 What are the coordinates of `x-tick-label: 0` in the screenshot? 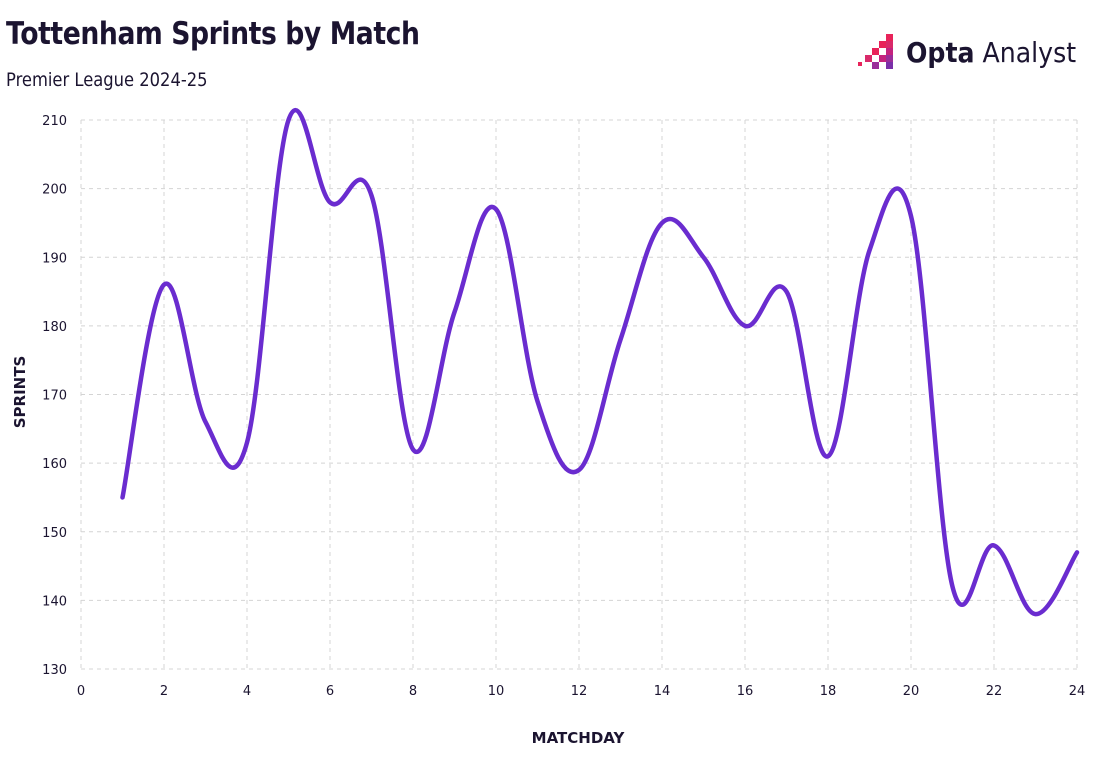 It's located at (81, 691).